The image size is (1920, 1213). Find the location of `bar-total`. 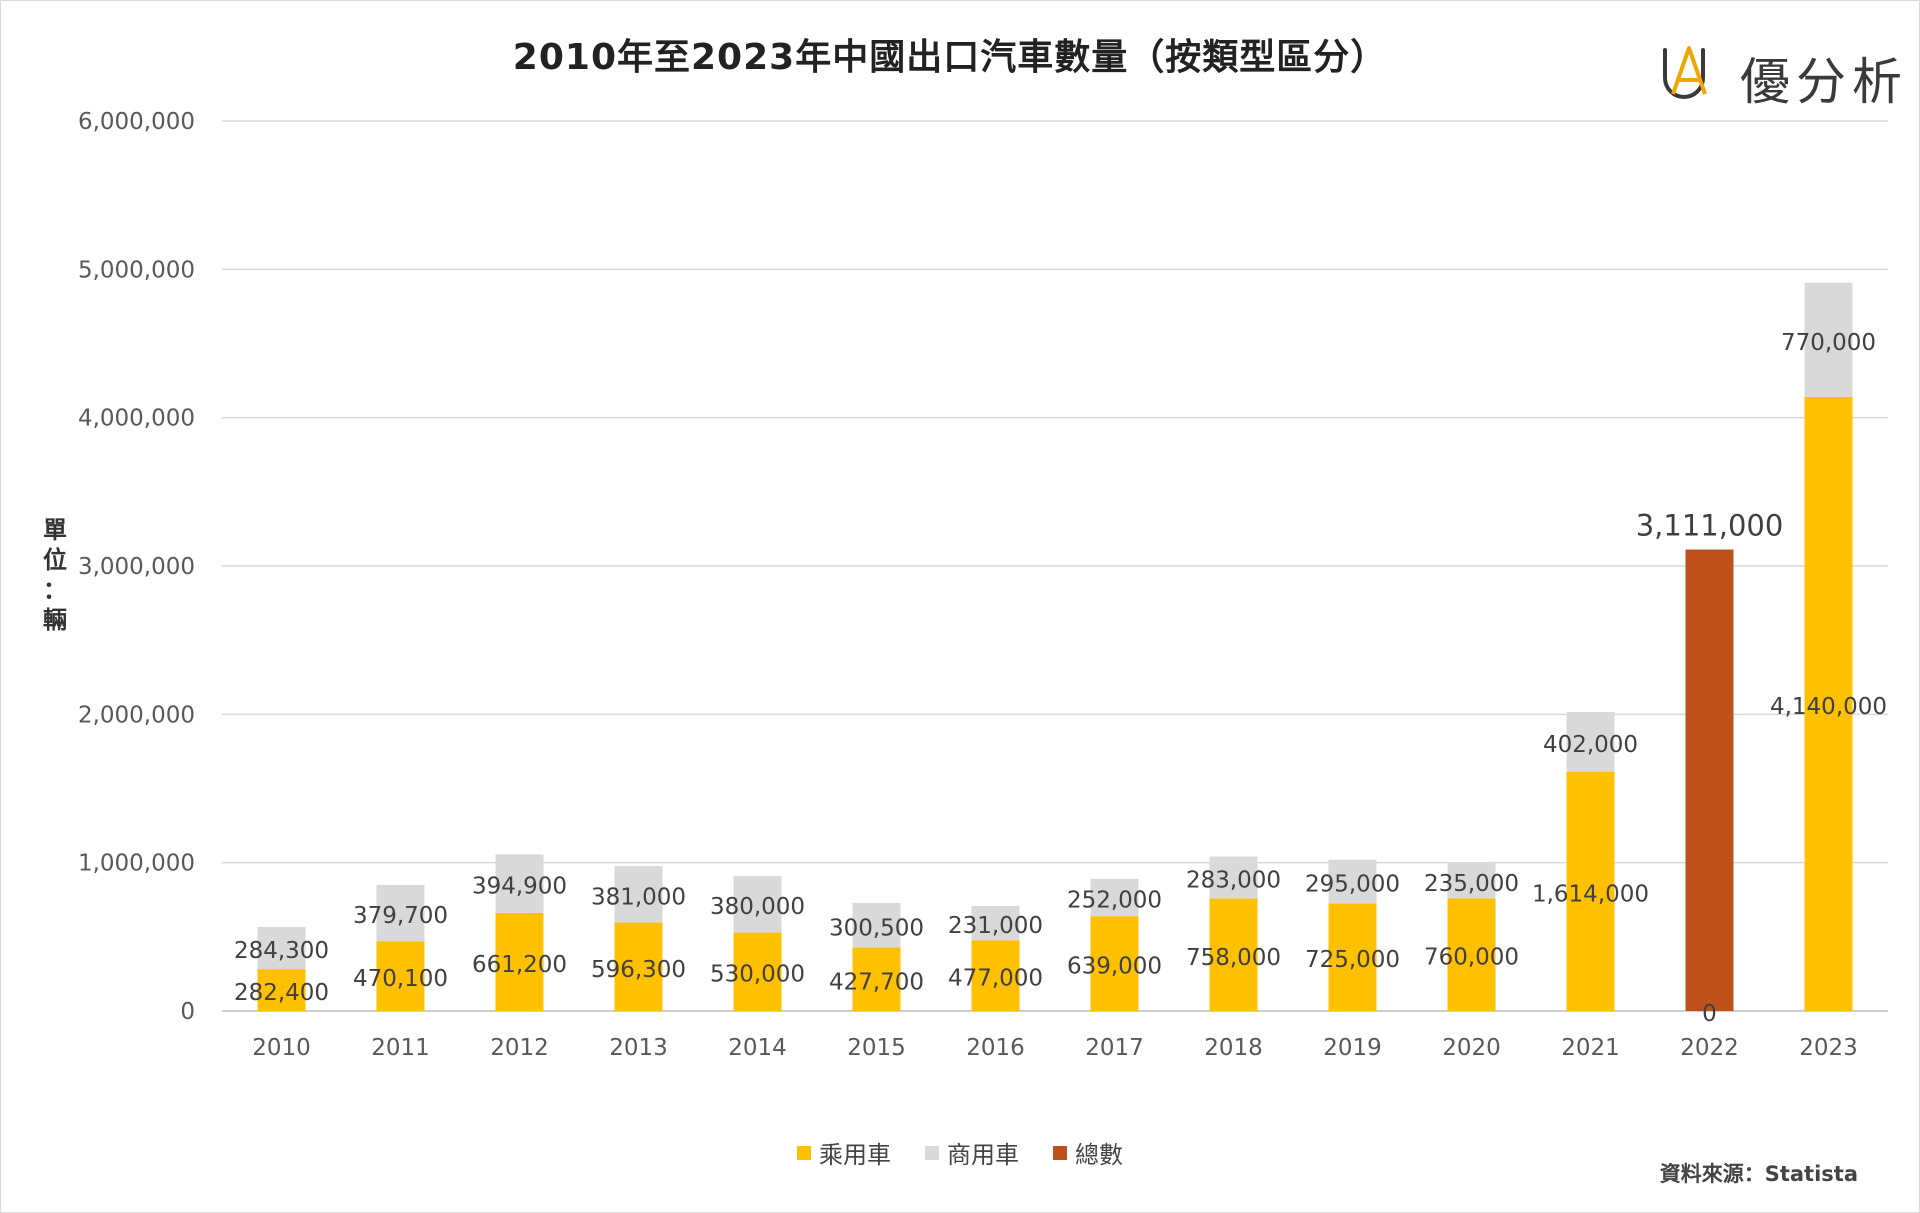

bar-total is located at coordinates (1709, 780).